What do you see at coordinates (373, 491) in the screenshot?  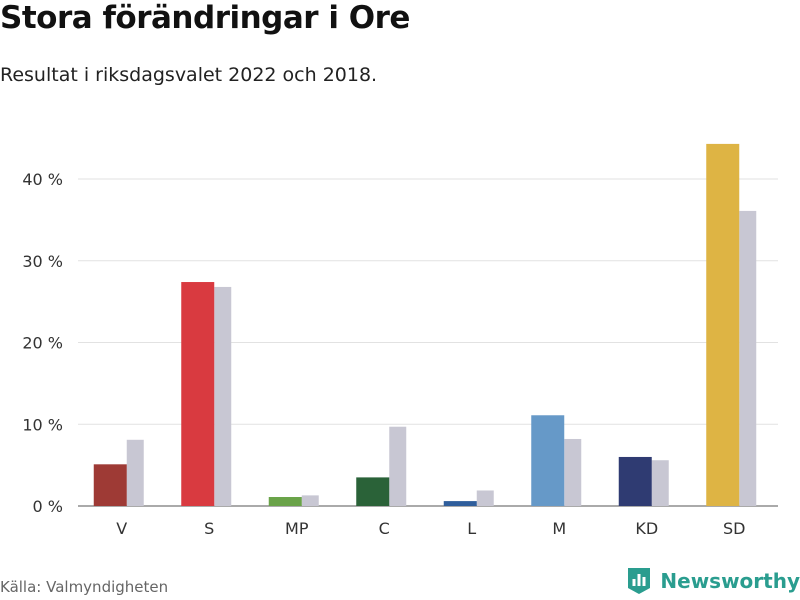 I see `bar-2022-c` at bounding box center [373, 491].